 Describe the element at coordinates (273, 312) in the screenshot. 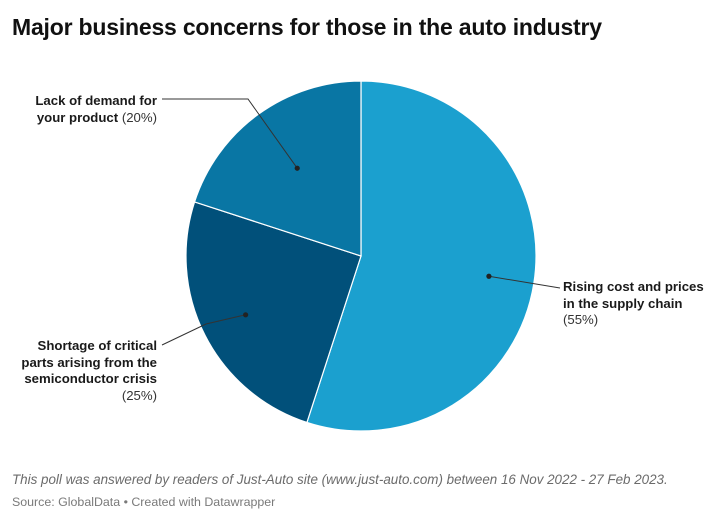

I see `slice-shortage` at that location.